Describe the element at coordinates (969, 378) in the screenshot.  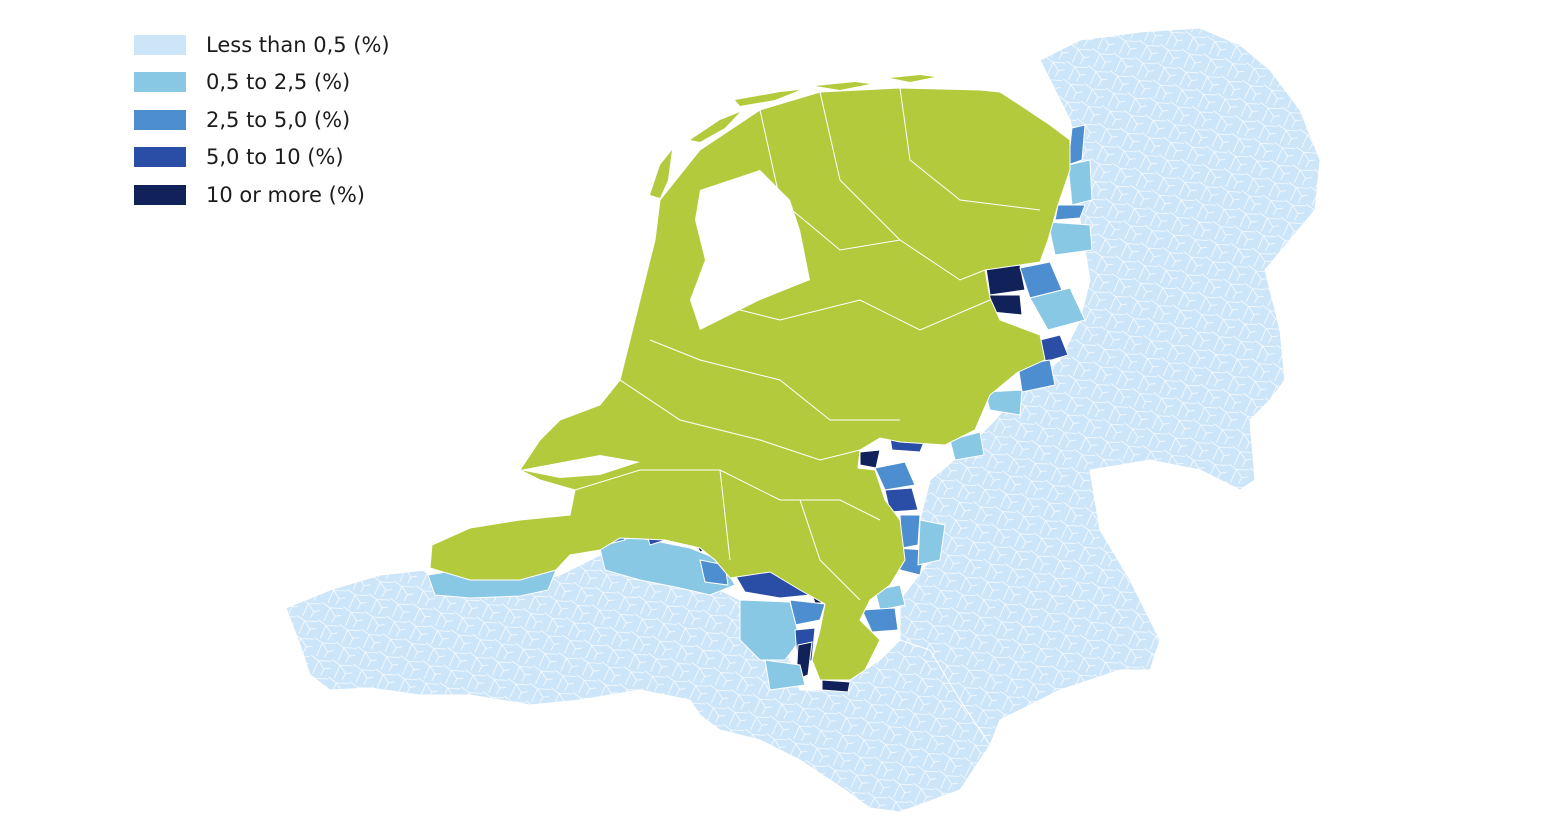
I see `germany-border-municipalities` at that location.